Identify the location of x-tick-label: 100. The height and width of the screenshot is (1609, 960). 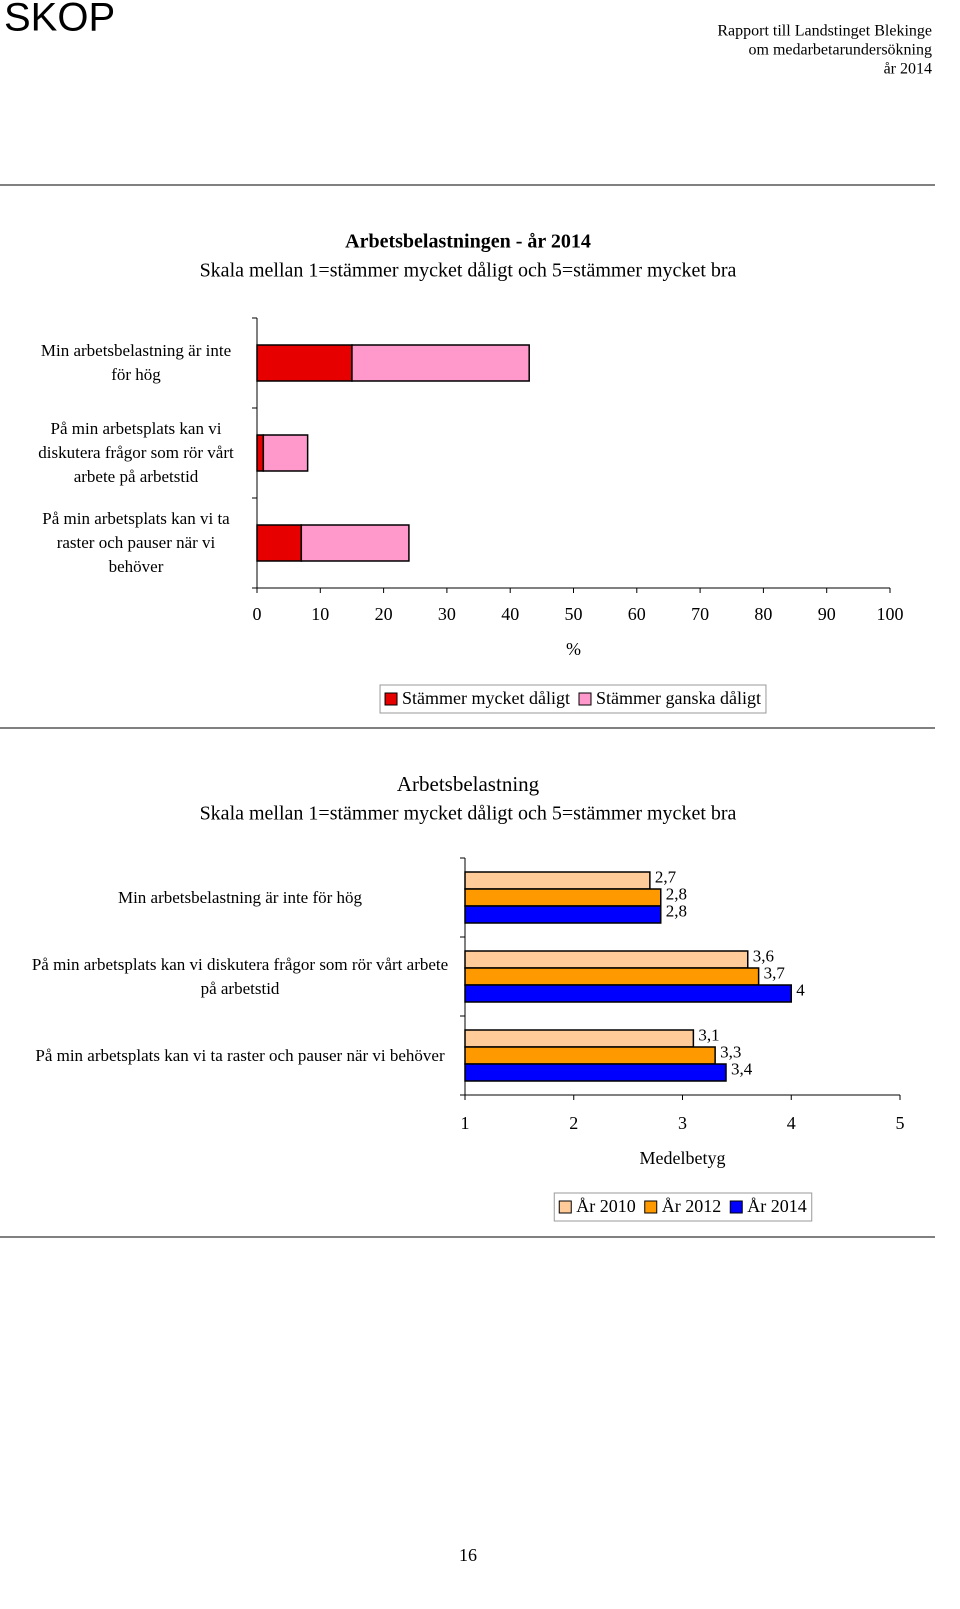
(890, 614).